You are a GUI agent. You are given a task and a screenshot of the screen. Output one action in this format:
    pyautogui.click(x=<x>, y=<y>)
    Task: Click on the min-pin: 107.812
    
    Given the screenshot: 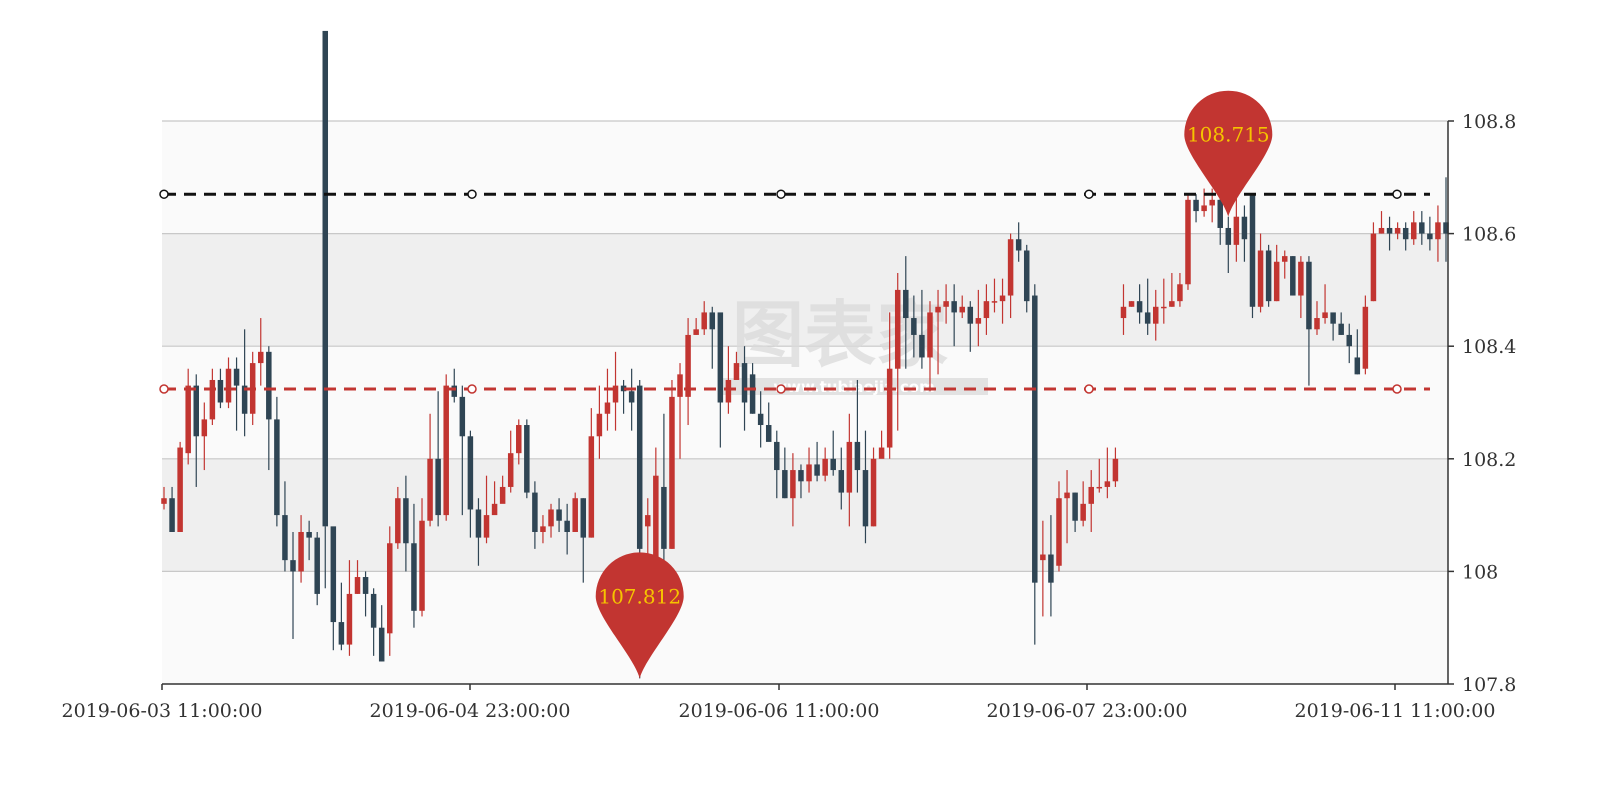 What is the action you would take?
    pyautogui.click(x=639, y=615)
    